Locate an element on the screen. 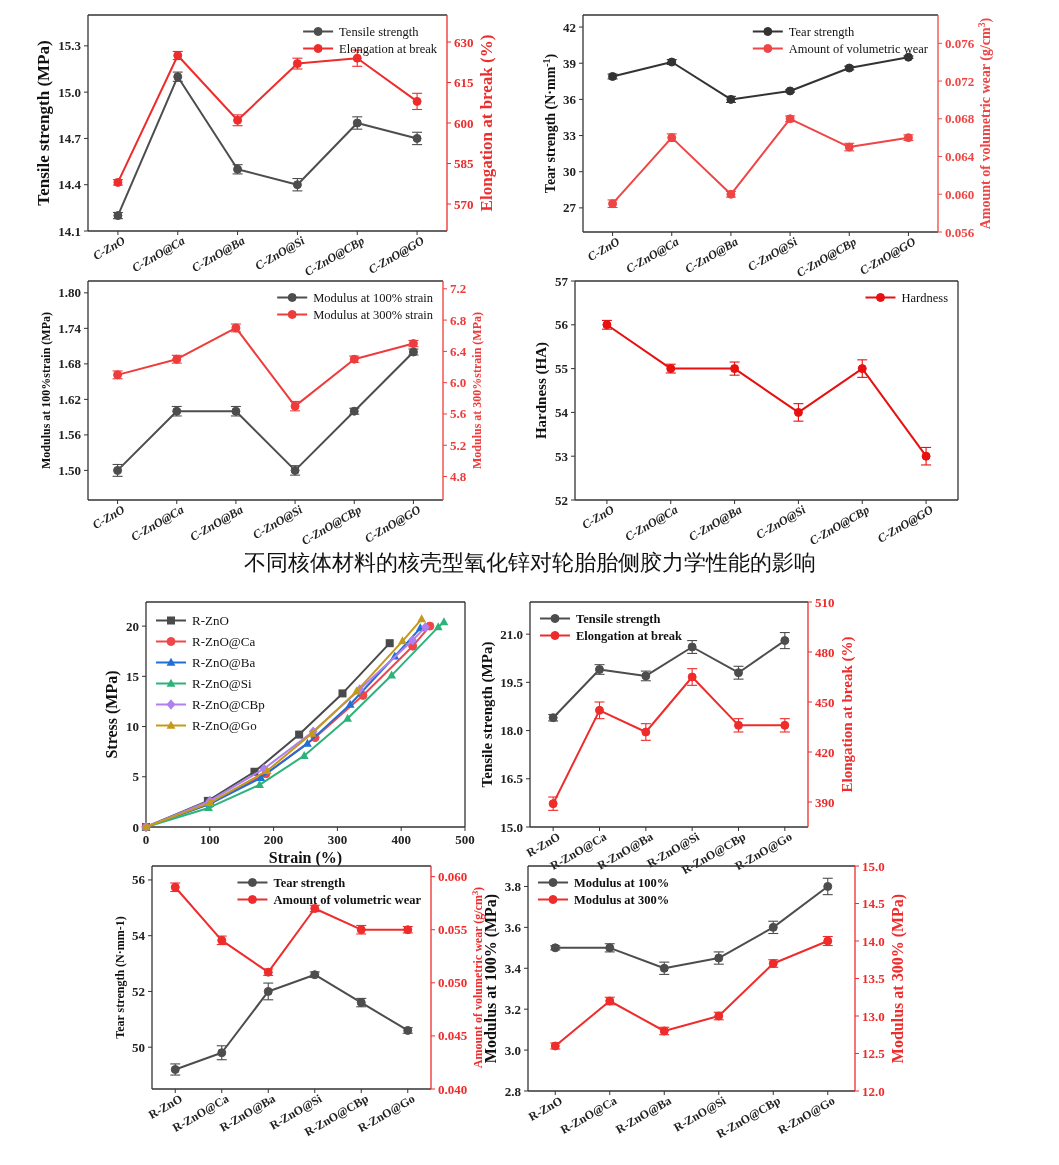 The width and height of the screenshot is (1059, 1165). y-tick-label: 2.8 is located at coordinates (513, 1091).